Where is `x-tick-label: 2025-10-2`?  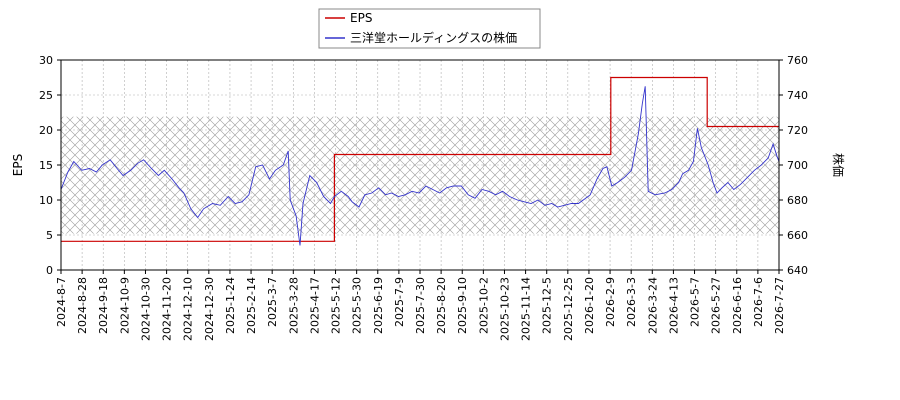 x-tick-label: 2025-10-2 is located at coordinates (483, 305).